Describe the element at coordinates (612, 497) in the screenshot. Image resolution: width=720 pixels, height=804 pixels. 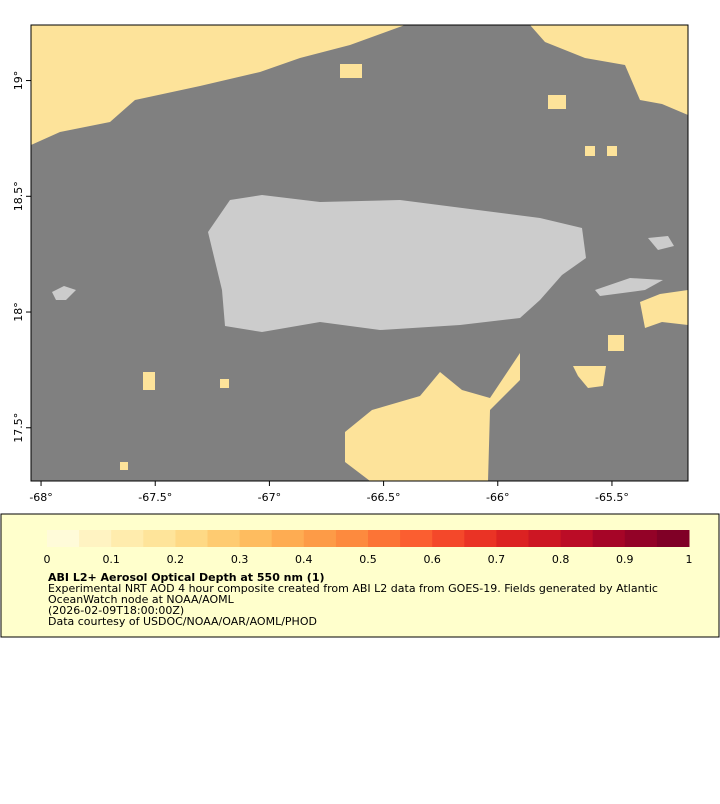
I see `x-tick-label: -65.5°` at that location.